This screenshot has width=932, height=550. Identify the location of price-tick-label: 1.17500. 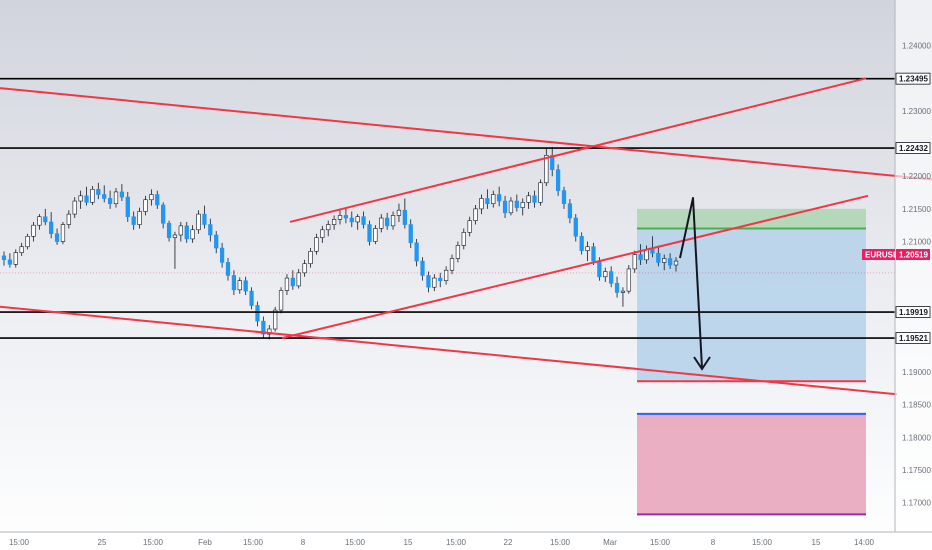
(916, 470).